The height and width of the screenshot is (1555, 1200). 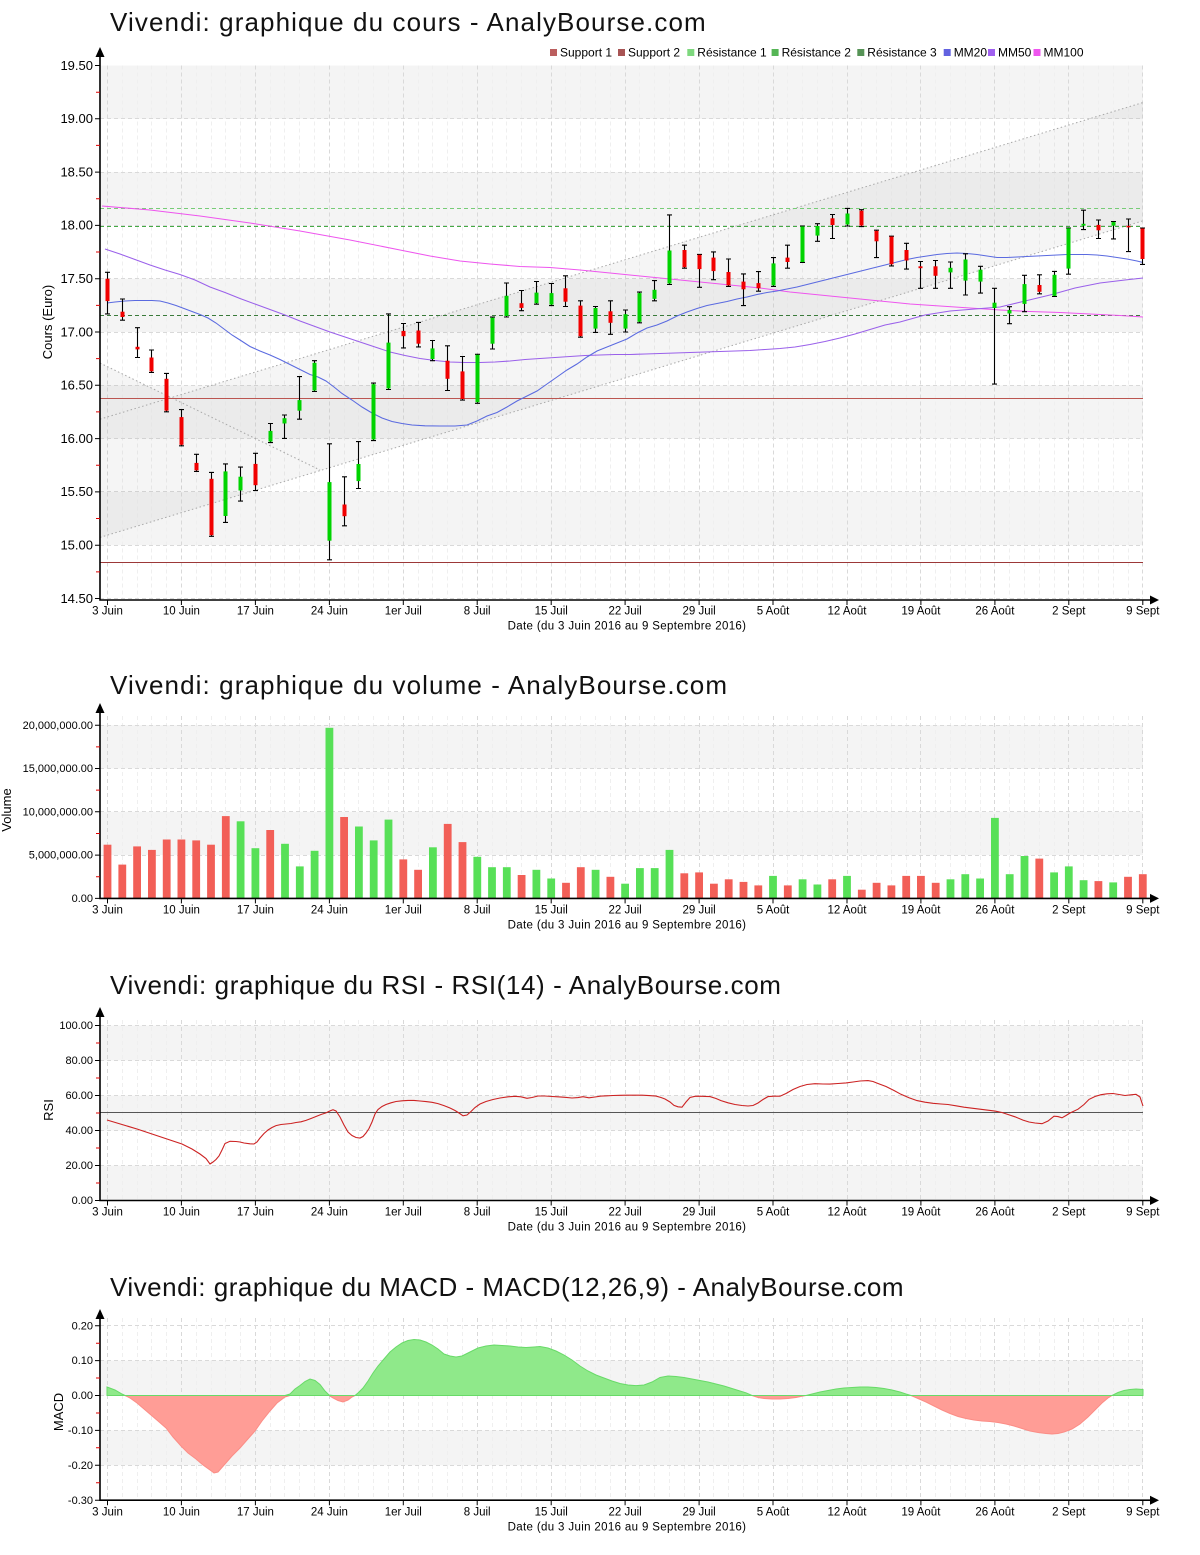 I want to click on svg-text: Support 1, so click(x=586, y=53).